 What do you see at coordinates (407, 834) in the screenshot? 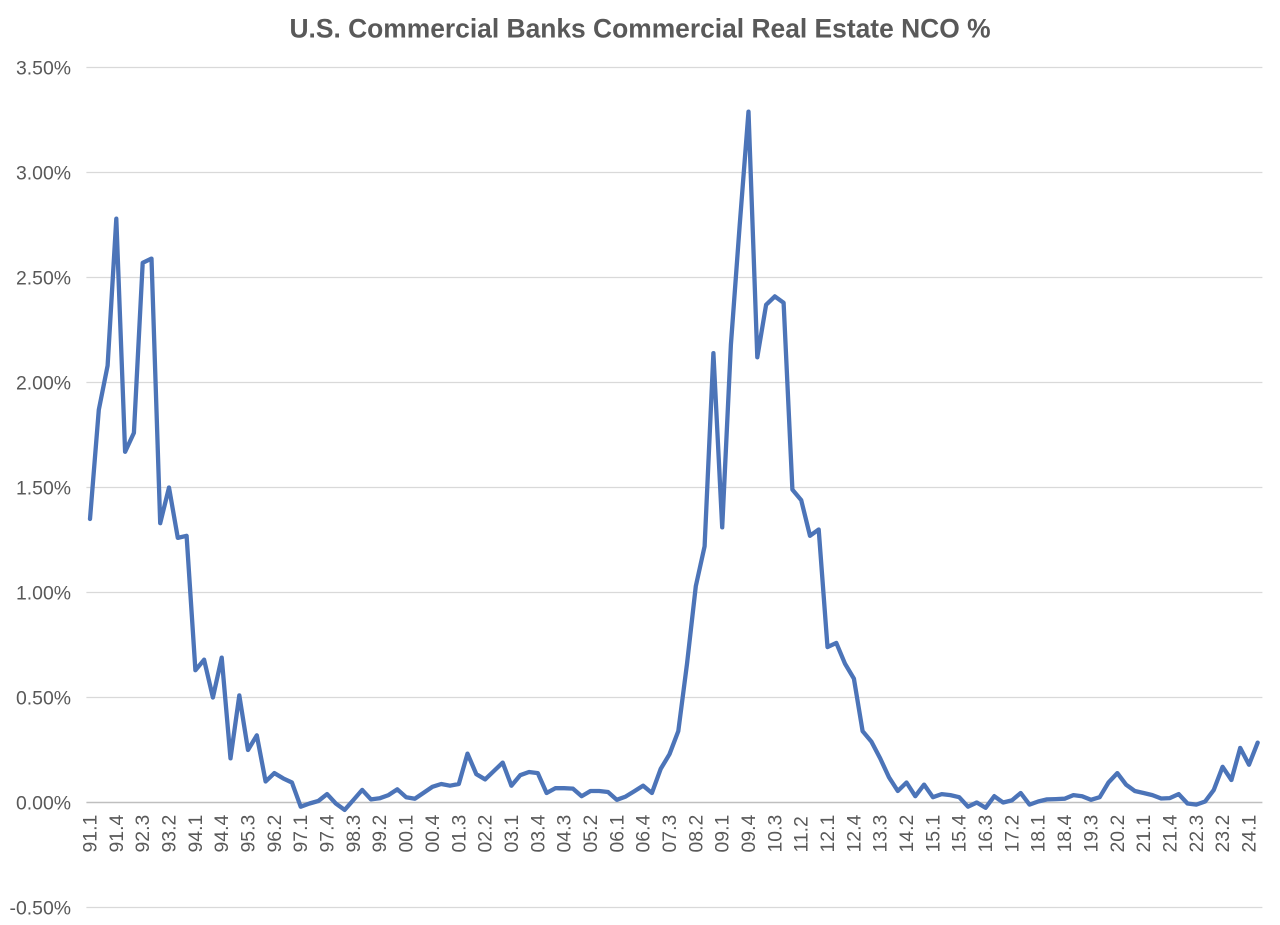
I see `svg-text: 00.1` at bounding box center [407, 834].